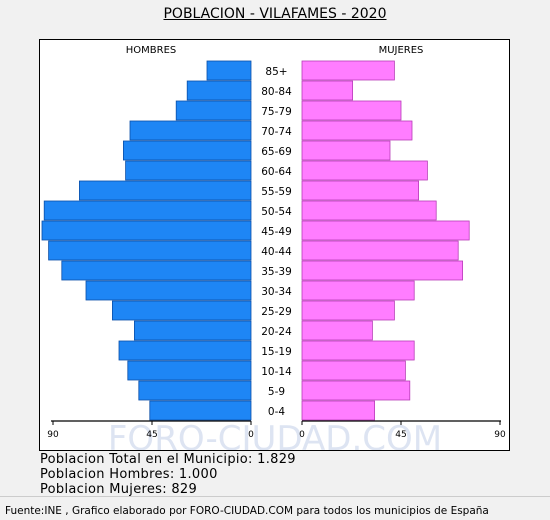  I want to click on age-label: 30-34, so click(276, 292).